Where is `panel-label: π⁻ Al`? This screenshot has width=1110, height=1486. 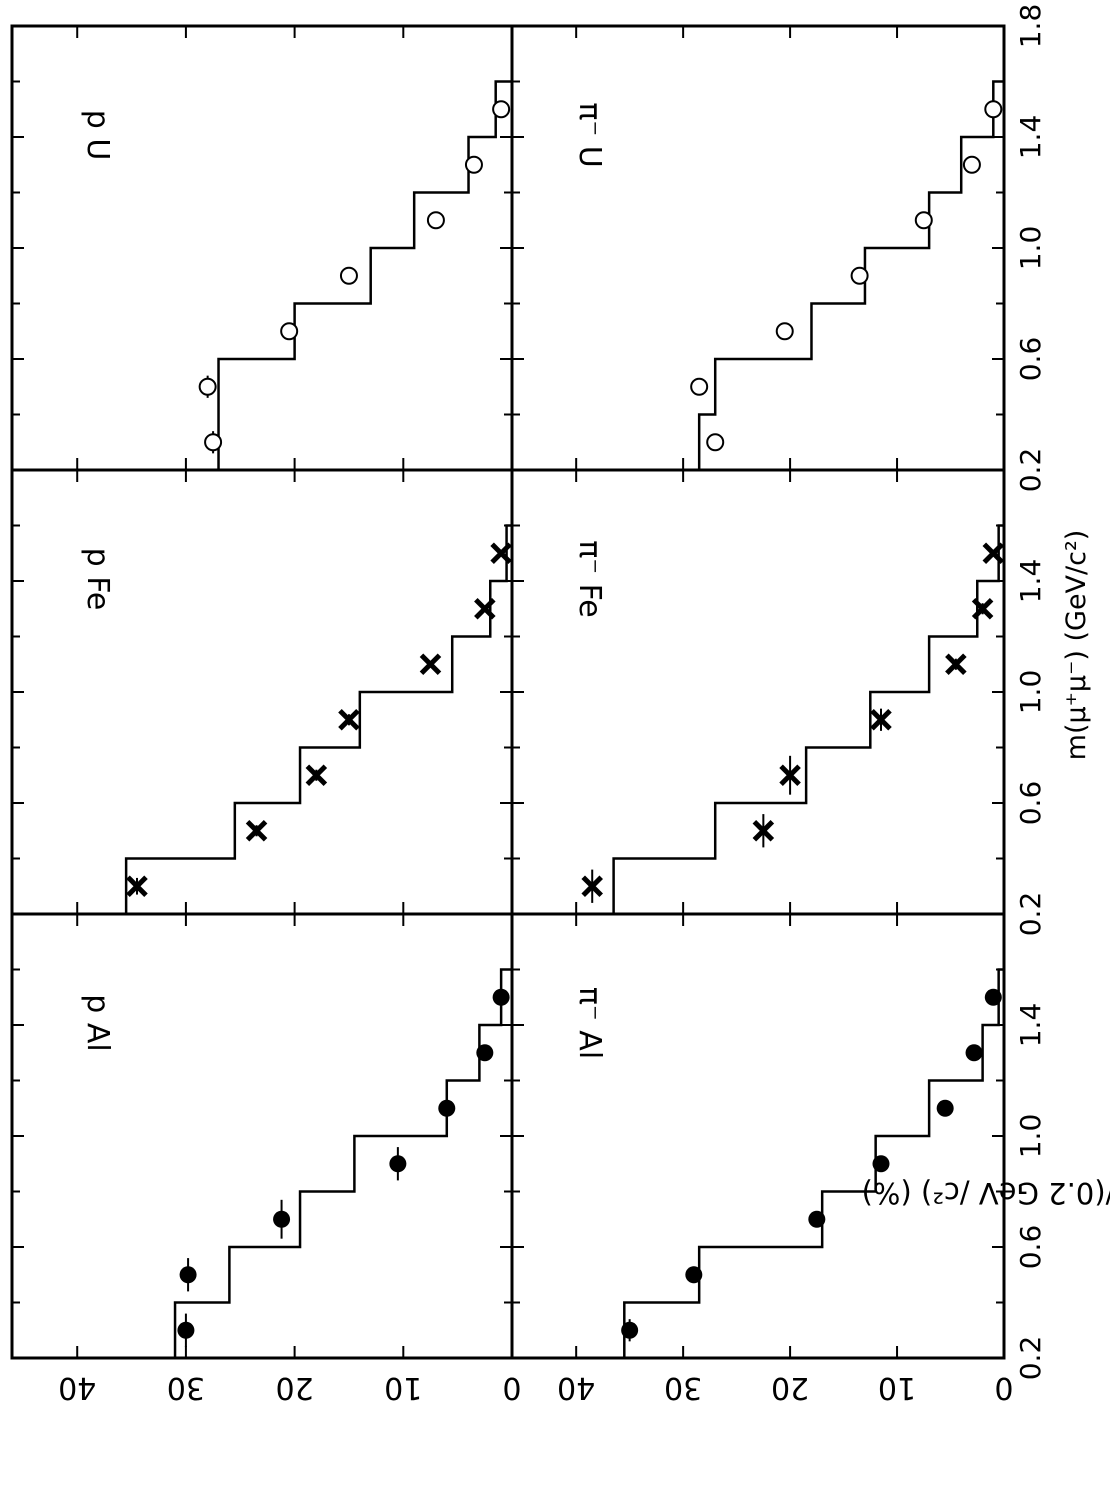
panel-label: π⁻ Al is located at coordinates (589, 1023).